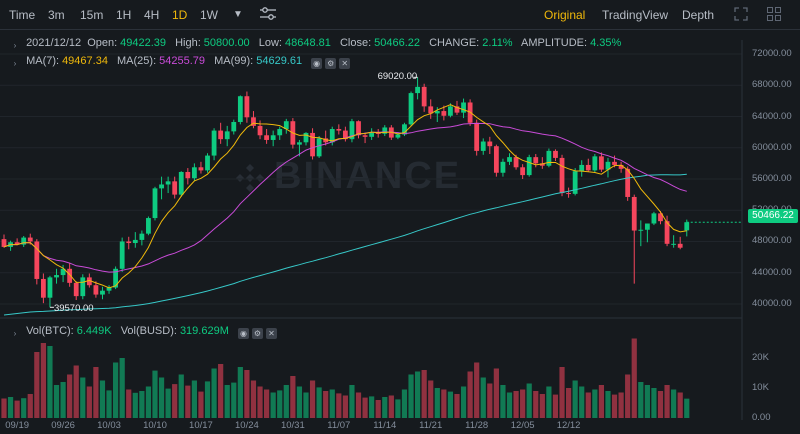 This screenshot has width=800, height=434. Describe the element at coordinates (226, 43) in the screenshot. I see `high-value: 50800.00` at that location.